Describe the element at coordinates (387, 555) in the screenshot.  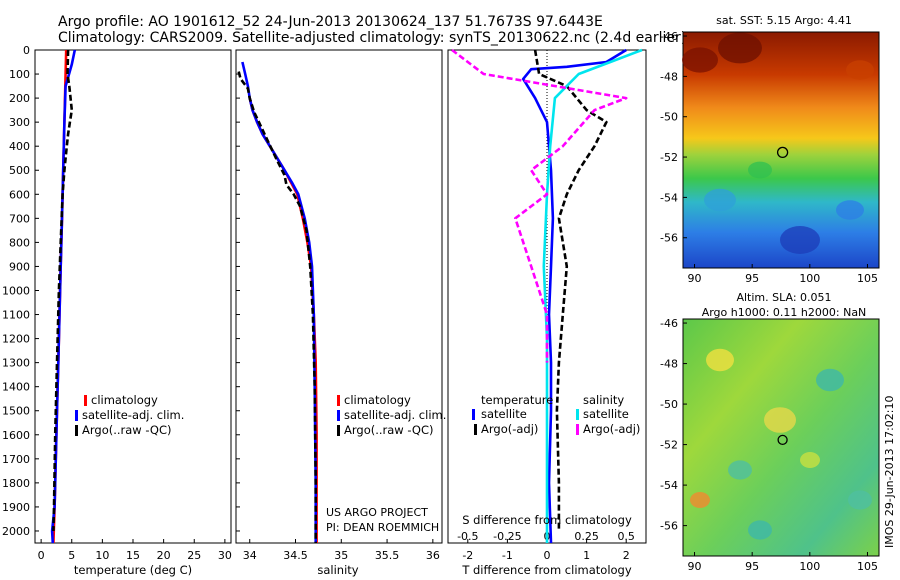
I see `x-tick-label: 35.5` at that location.